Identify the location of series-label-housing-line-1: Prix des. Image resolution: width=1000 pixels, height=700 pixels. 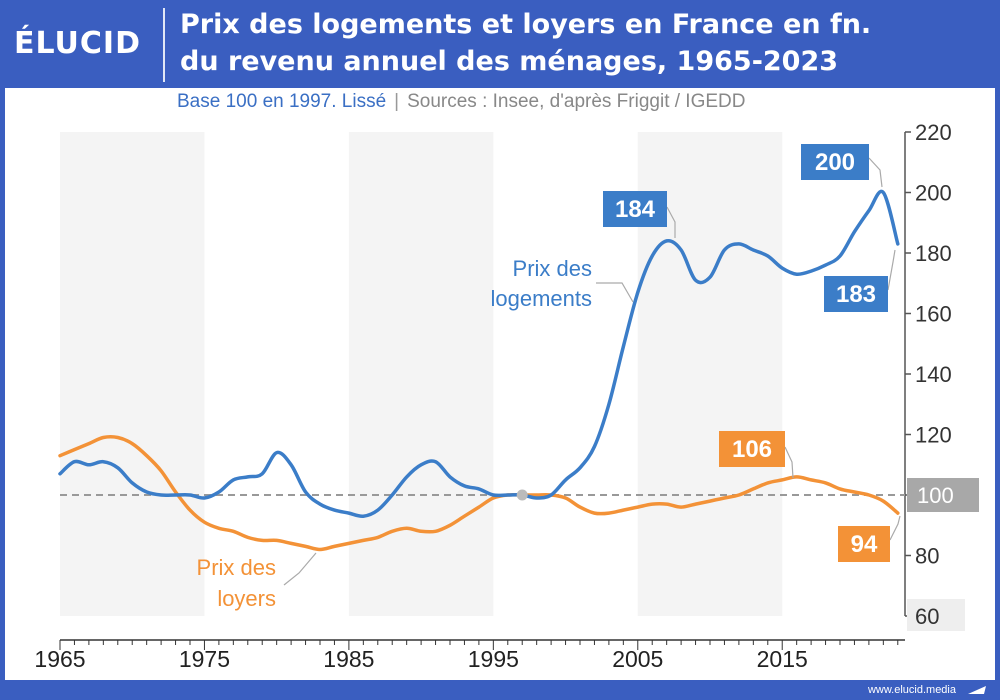
(552, 268).